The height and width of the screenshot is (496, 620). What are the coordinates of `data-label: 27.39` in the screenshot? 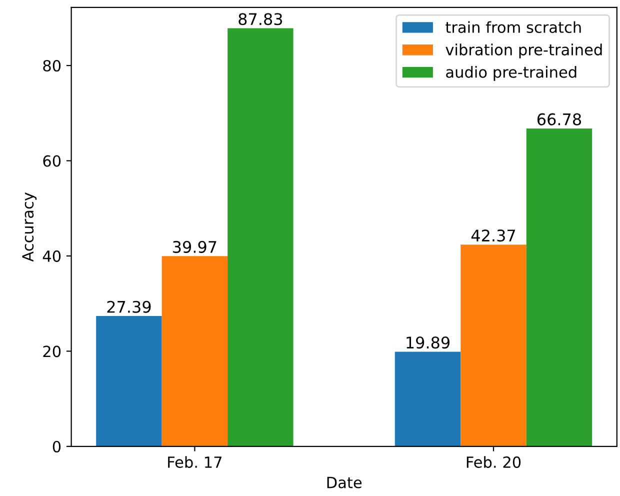 It's located at (129, 306).